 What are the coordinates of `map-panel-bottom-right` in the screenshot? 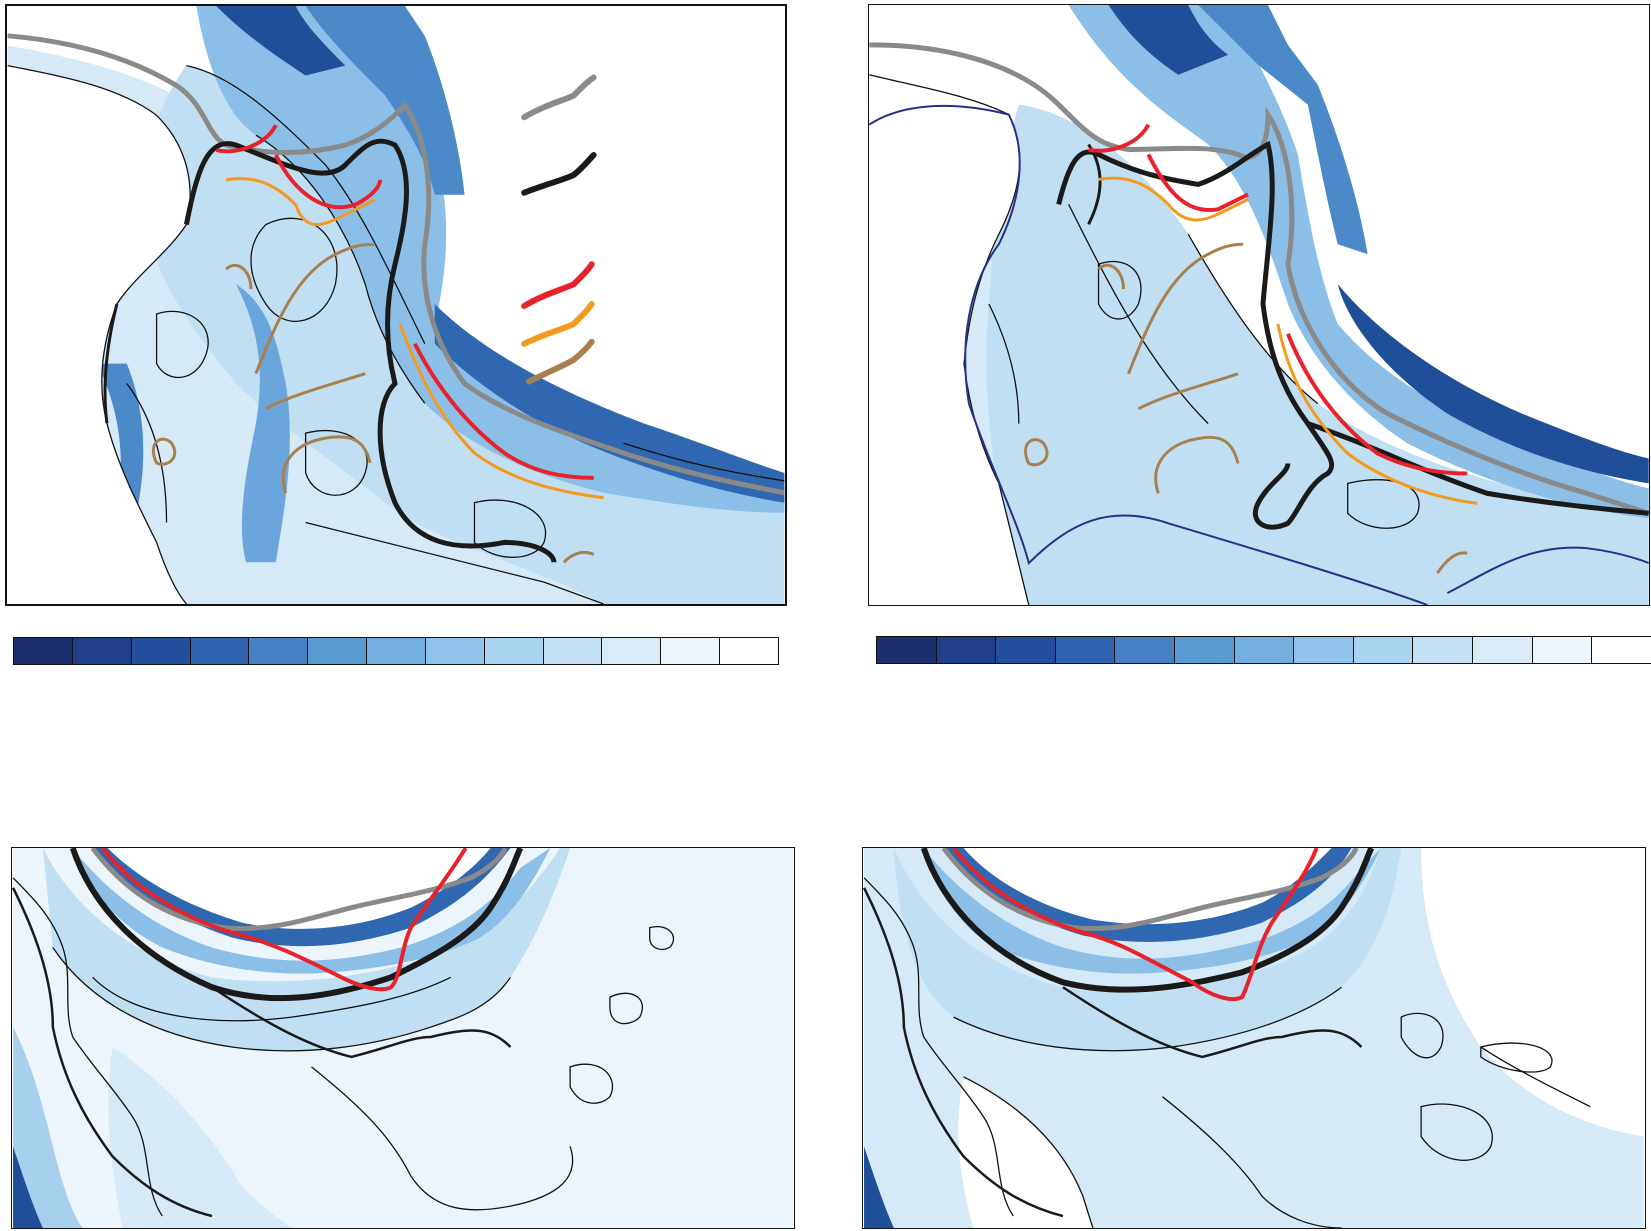 It's located at (1254, 1038).